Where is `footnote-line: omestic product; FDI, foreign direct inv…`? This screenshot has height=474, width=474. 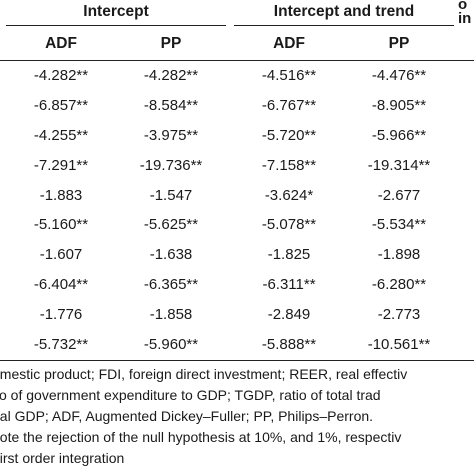 footnote-line: omestic product; FDI, foreign direct inv… is located at coordinates (204, 374).